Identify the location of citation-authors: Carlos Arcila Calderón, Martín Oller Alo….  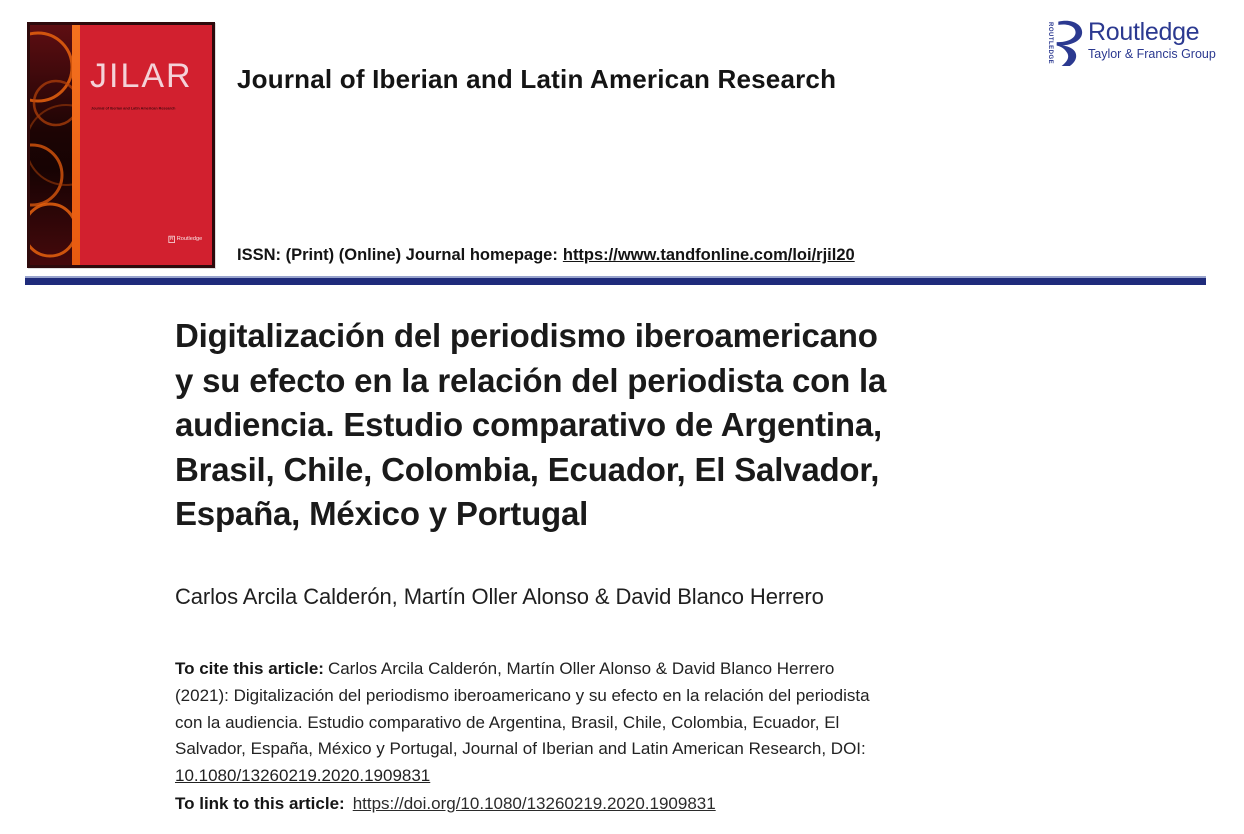
(581, 668).